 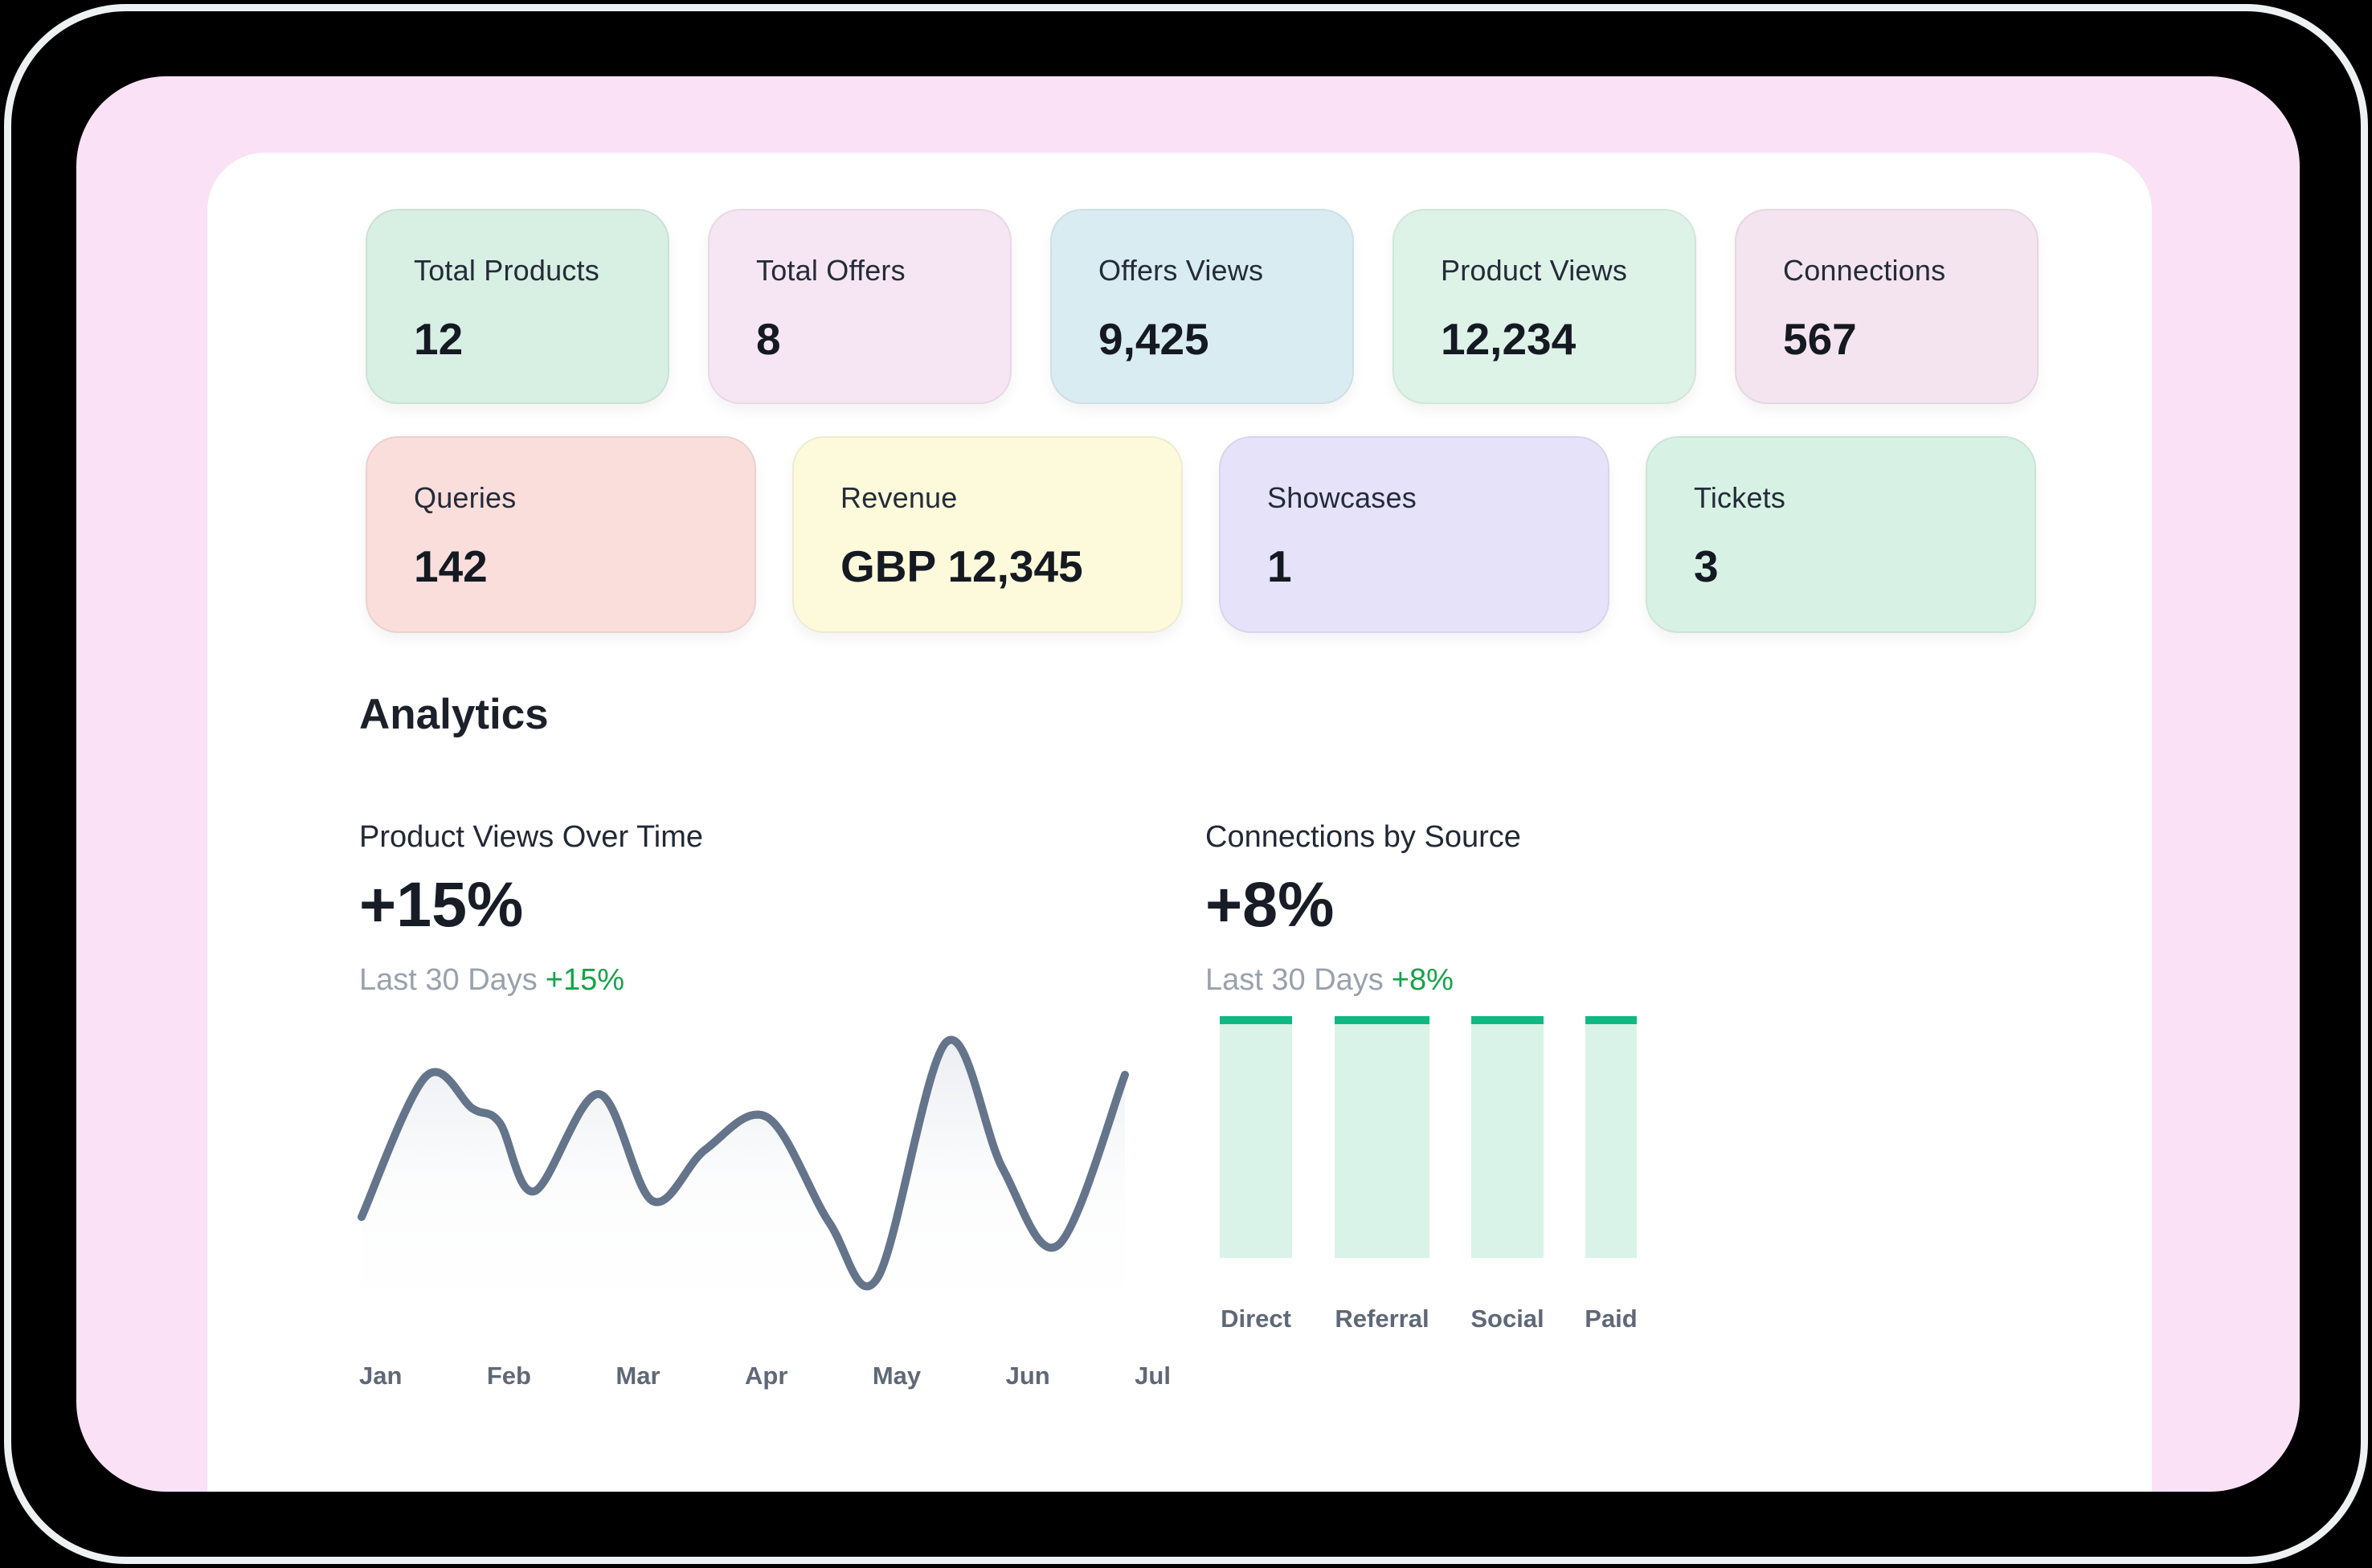 I want to click on stat-card-label: Showcases, so click(x=1342, y=498).